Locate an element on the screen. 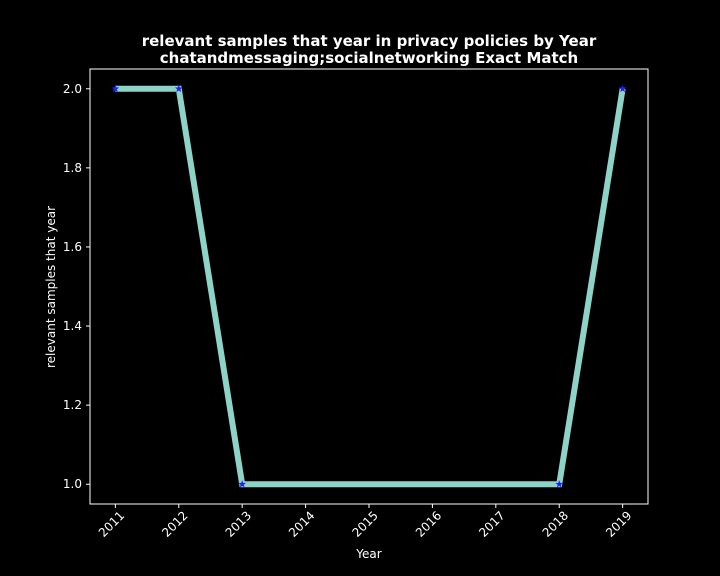 The height and width of the screenshot is (576, 720). y-axis-label: relevant samples that year is located at coordinates (51, 287).